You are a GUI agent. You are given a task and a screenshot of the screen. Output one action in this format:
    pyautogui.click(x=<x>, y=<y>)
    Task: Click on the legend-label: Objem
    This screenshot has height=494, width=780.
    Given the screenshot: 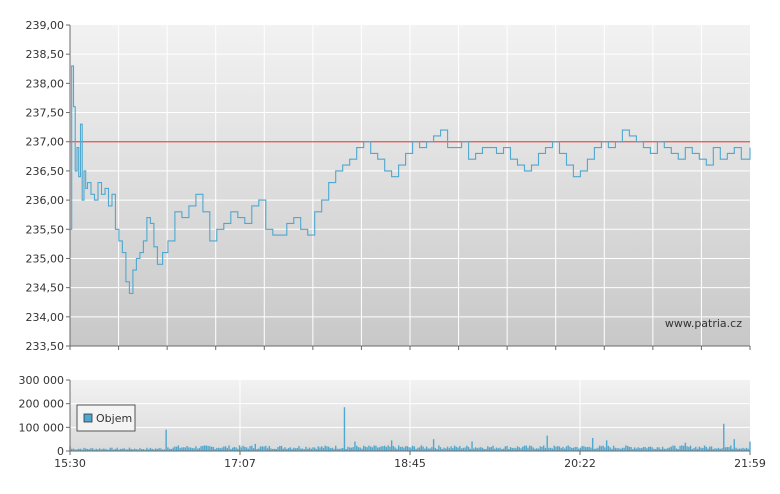 What is the action you would take?
    pyautogui.click(x=114, y=418)
    